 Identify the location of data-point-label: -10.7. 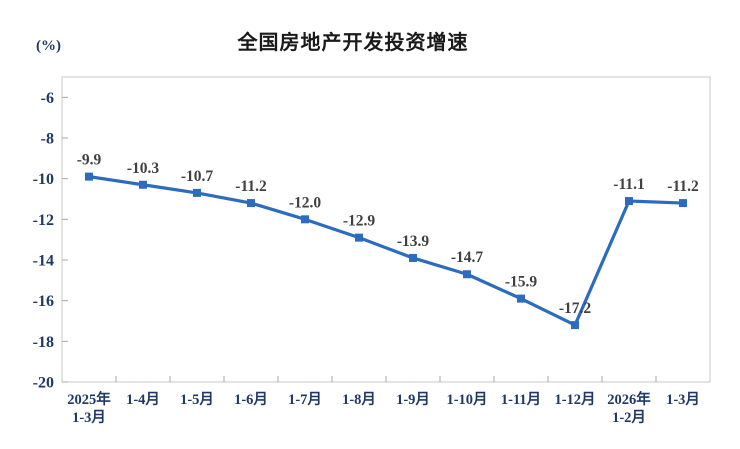
(197, 176).